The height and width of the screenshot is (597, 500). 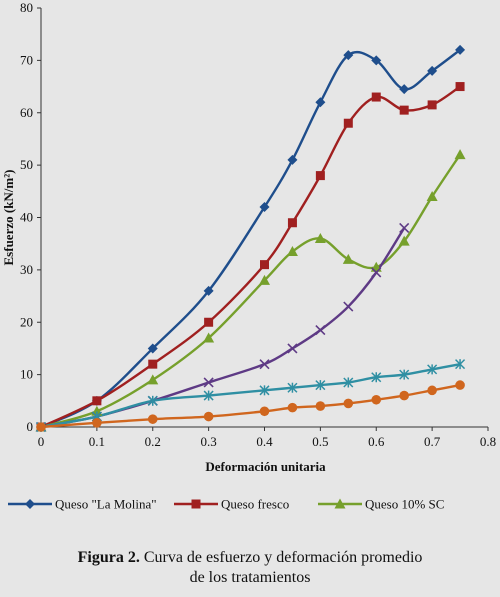 I want to click on legend-item-queso-la-molina: Queso "La Molina", so click(x=82, y=504).